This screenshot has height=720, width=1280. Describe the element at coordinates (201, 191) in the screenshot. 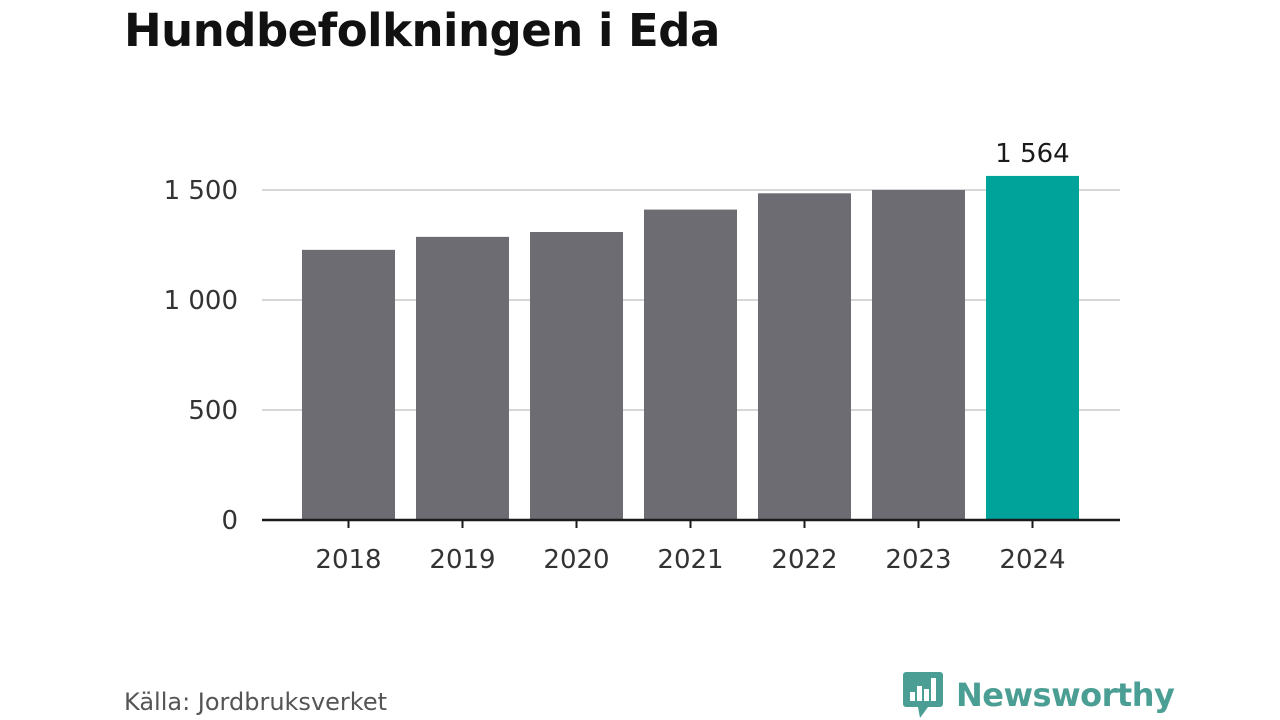

I see `y-tick-label: 1 500` at that location.